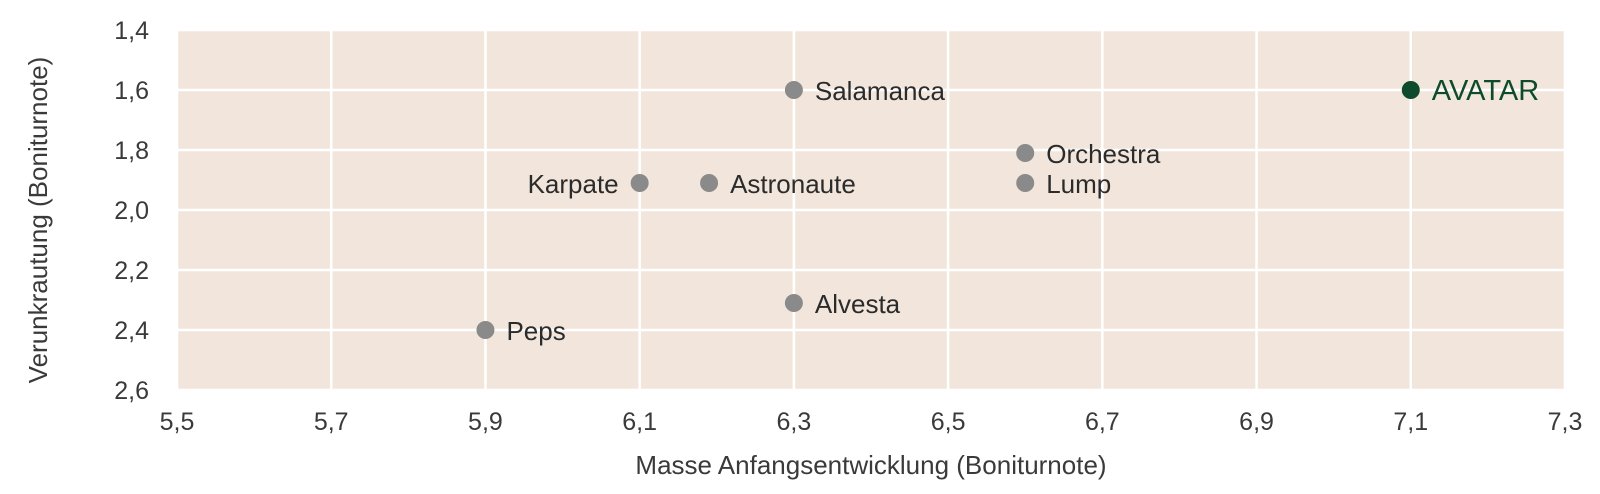 This screenshot has width=1600, height=494. I want to click on y-tick-label: 2,4, so click(131, 331).